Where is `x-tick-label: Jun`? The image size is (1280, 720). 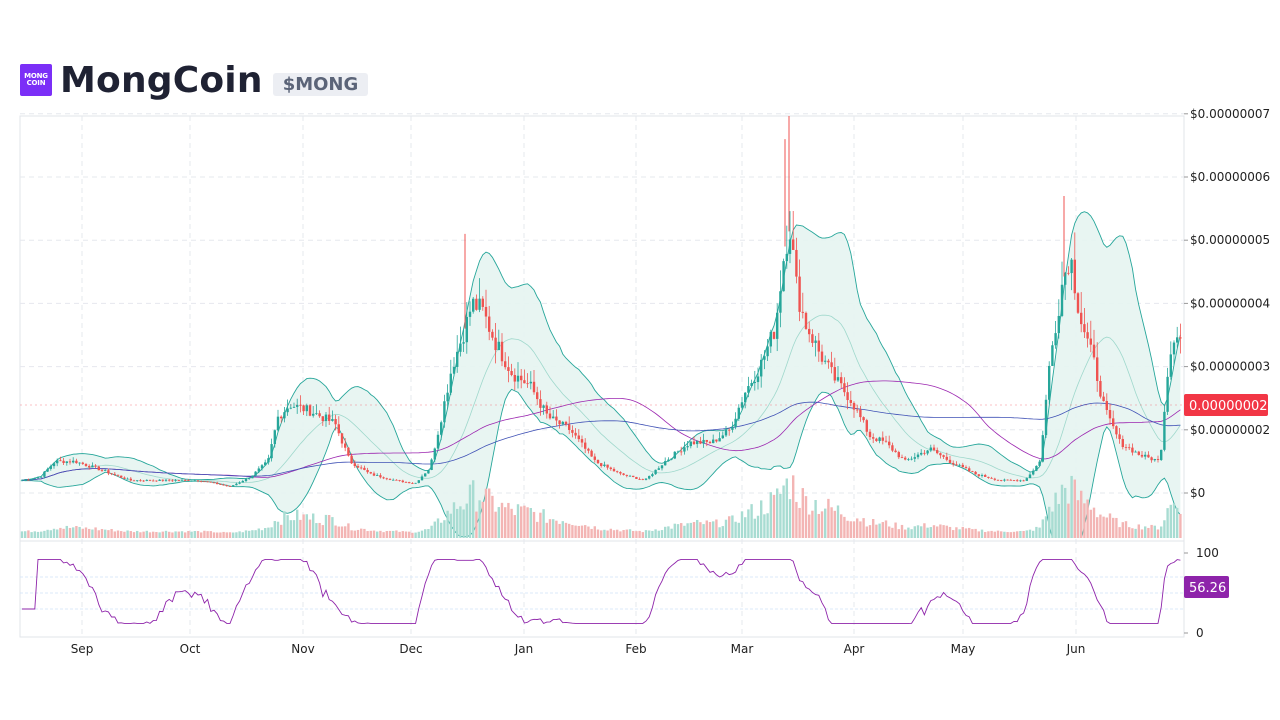
x-tick-label: Jun is located at coordinates (1076, 649).